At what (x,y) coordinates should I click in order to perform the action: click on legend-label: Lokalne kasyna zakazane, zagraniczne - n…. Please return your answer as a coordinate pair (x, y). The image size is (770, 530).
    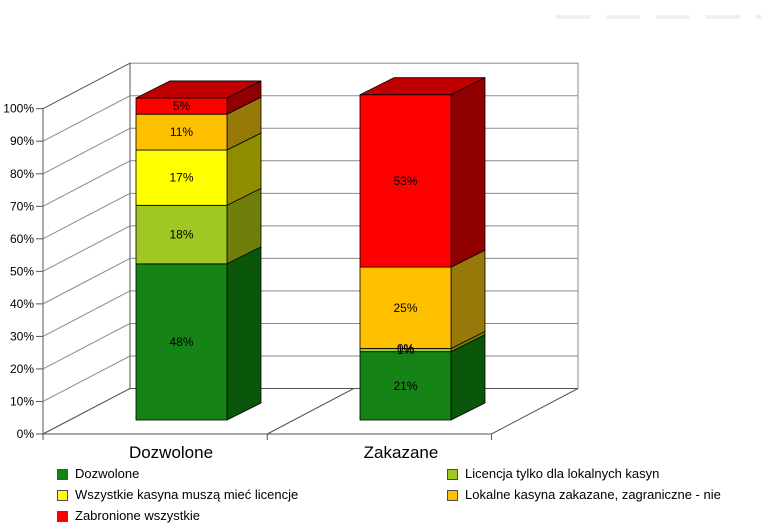
    Looking at the image, I should click on (593, 494).